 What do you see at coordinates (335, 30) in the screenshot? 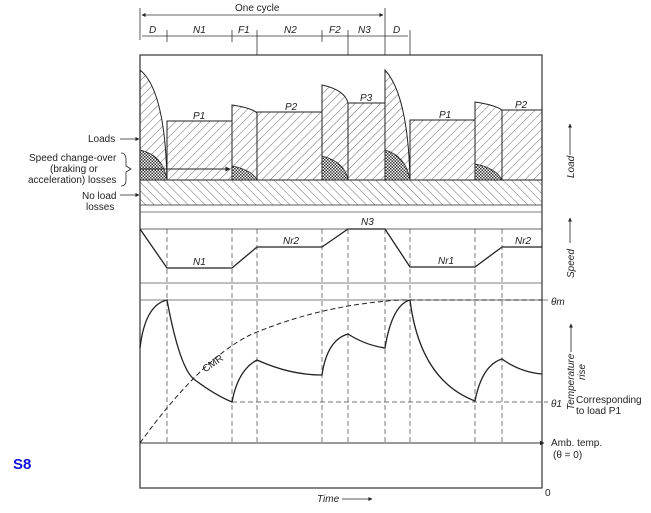
I see `segment-f2-label: F2` at bounding box center [335, 30].